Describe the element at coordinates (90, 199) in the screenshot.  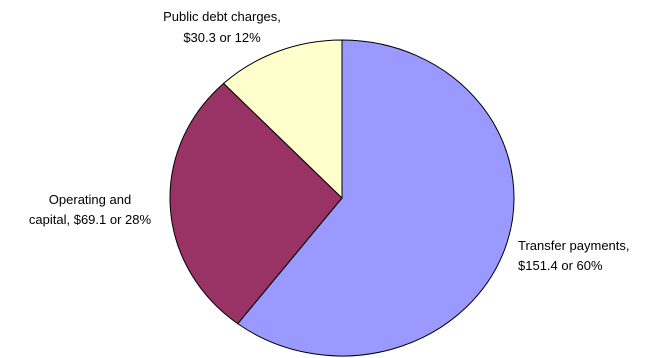
I see `slice-label-line: Operating and` at that location.